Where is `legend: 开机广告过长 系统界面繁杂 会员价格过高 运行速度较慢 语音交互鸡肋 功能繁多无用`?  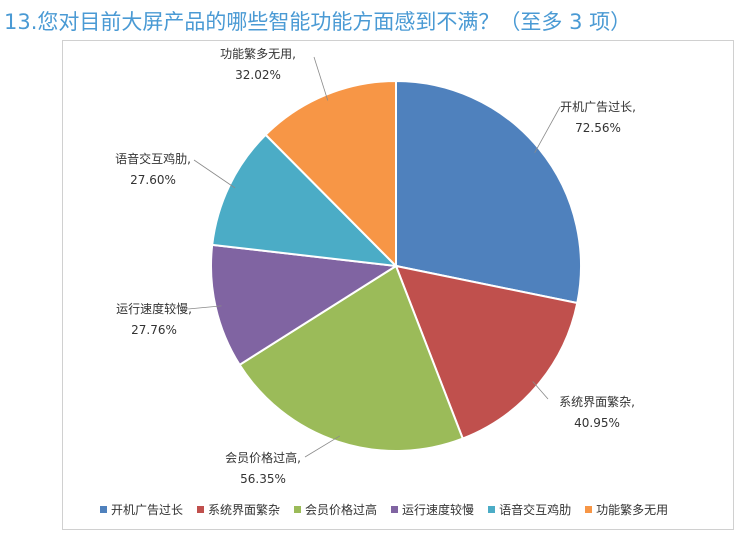
legend: 开机广告过长 系统界面繁杂 会员价格过高 运行速度较慢 语音交互鸡肋 功能繁多无用 is located at coordinates (384, 509).